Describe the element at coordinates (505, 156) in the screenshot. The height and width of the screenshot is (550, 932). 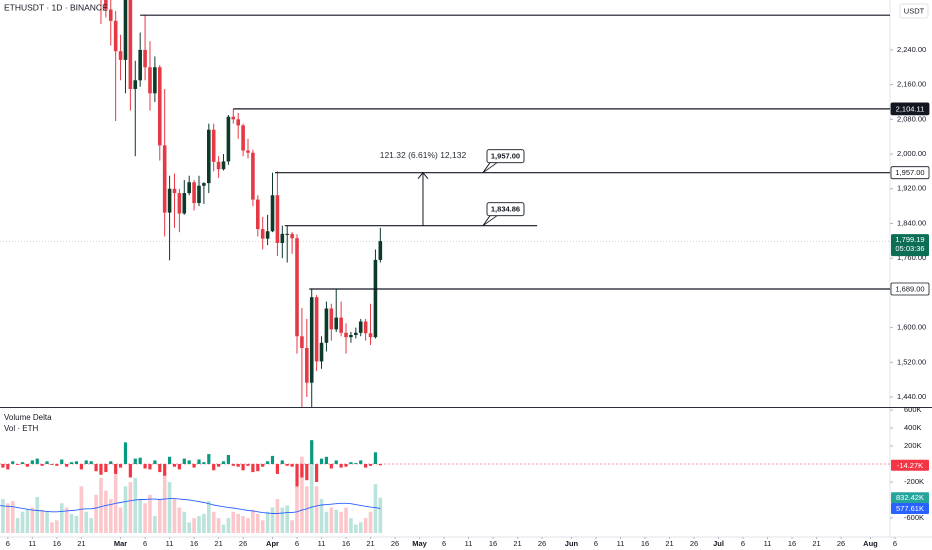
I see `callout-label: 1,957.00` at that location.